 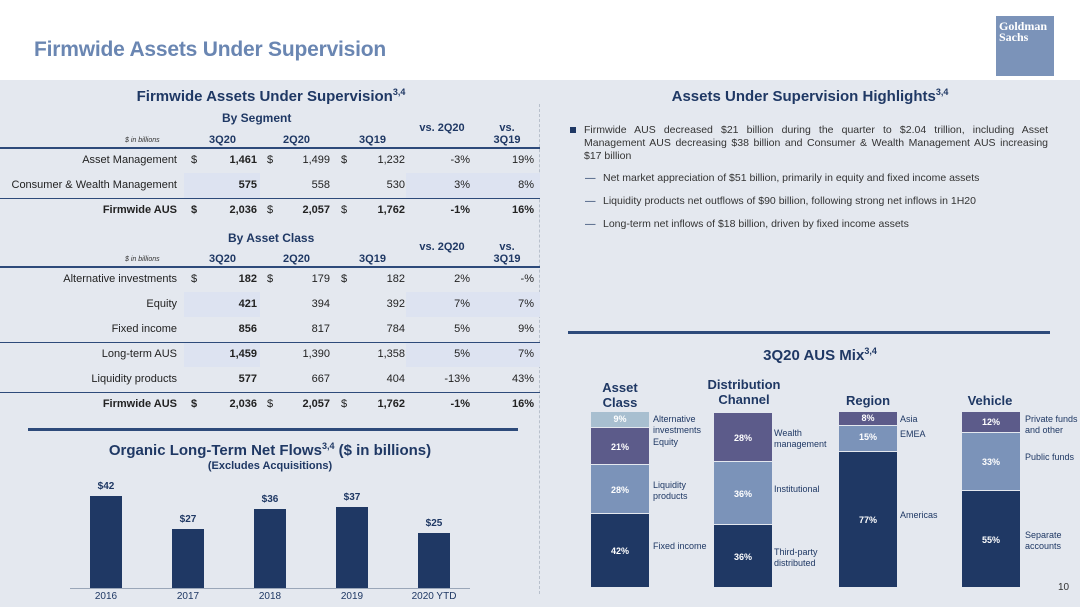 What do you see at coordinates (1051, 424) in the screenshot?
I see `mix-label: Private funds and other` at bounding box center [1051, 424].